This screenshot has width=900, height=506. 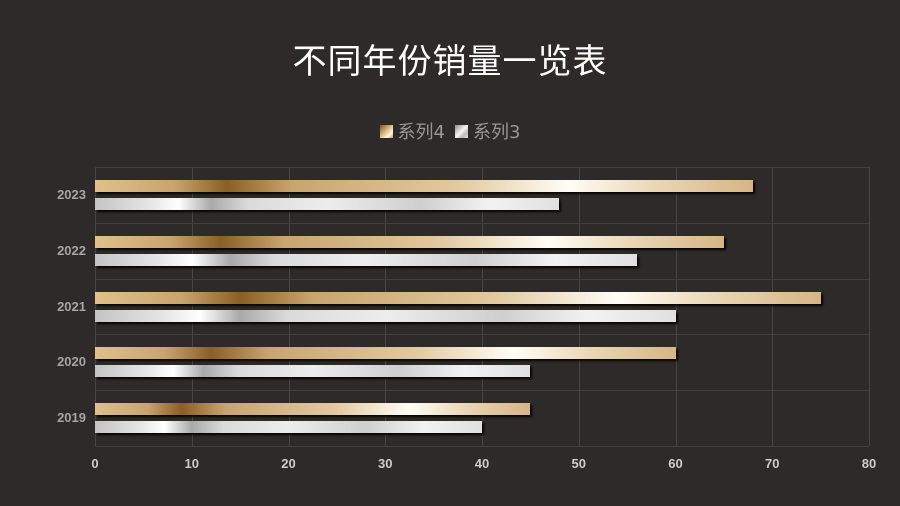 I want to click on bar-2021-series4, so click(x=458, y=297).